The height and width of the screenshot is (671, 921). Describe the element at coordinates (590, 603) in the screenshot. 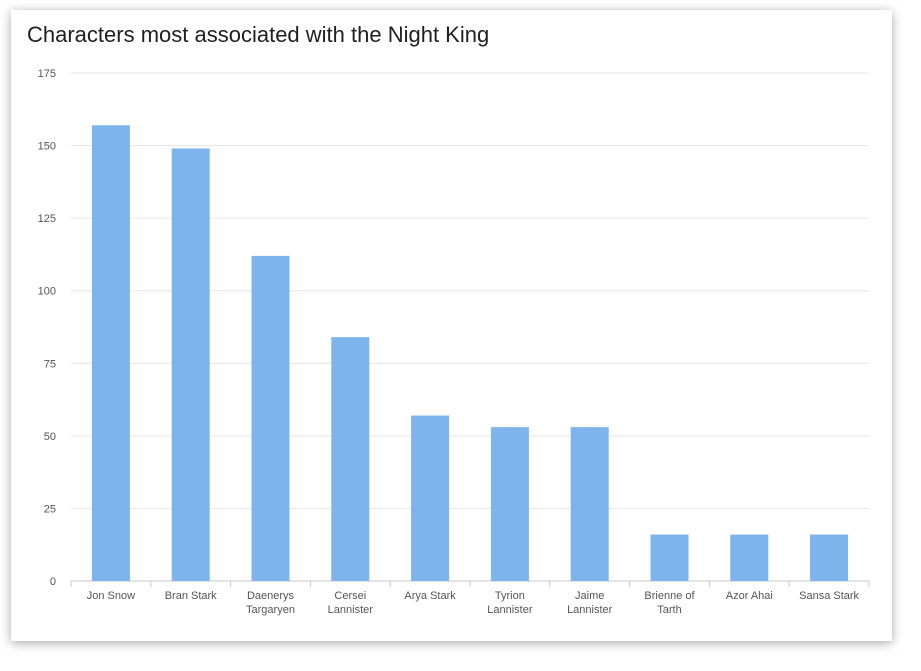

I see `x-category-label: Jaime Lannister` at that location.